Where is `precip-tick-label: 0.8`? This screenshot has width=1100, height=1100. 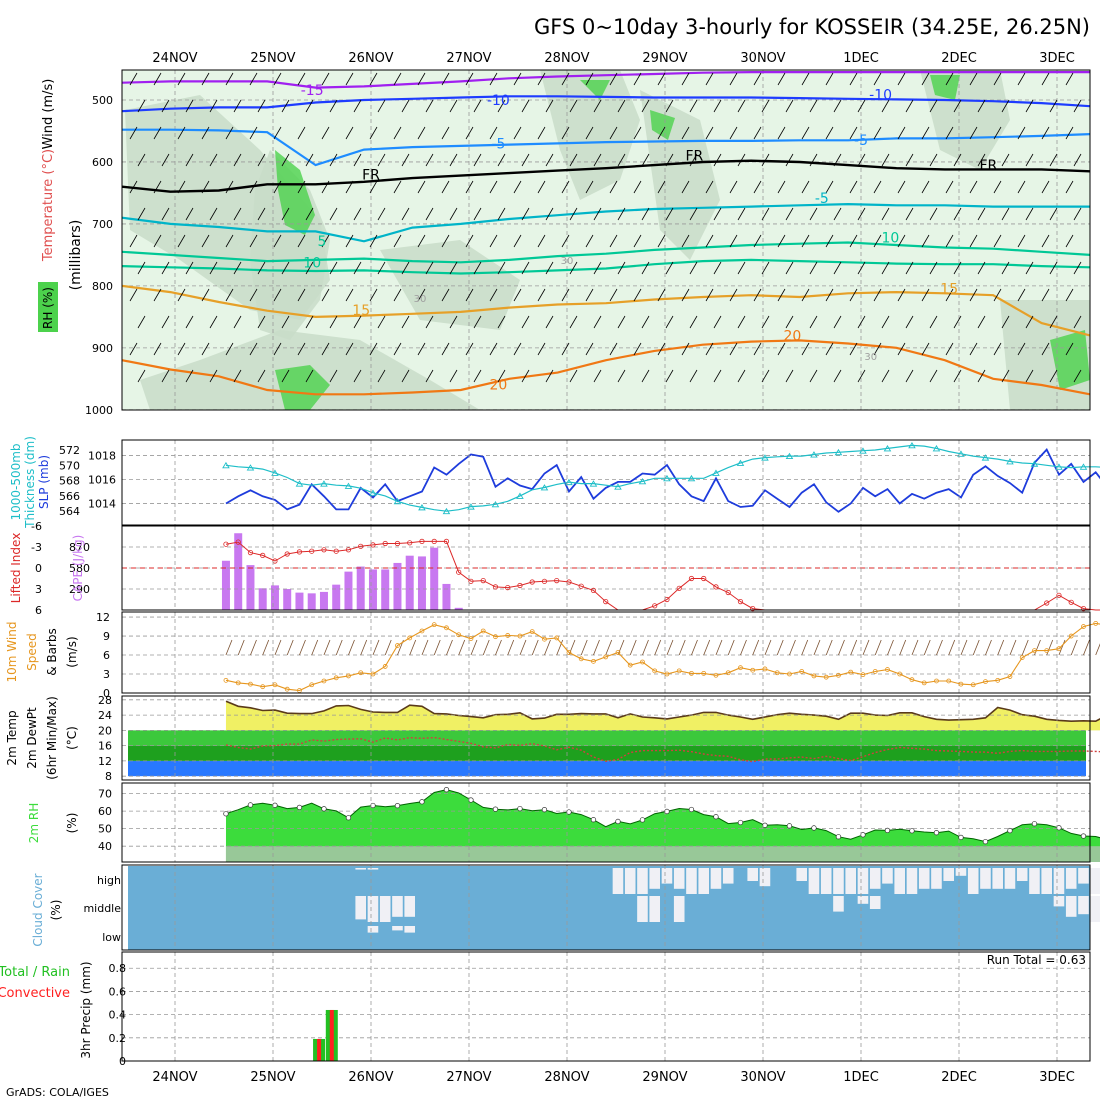
precip-tick-label: 0.8 is located at coordinates (118, 968).